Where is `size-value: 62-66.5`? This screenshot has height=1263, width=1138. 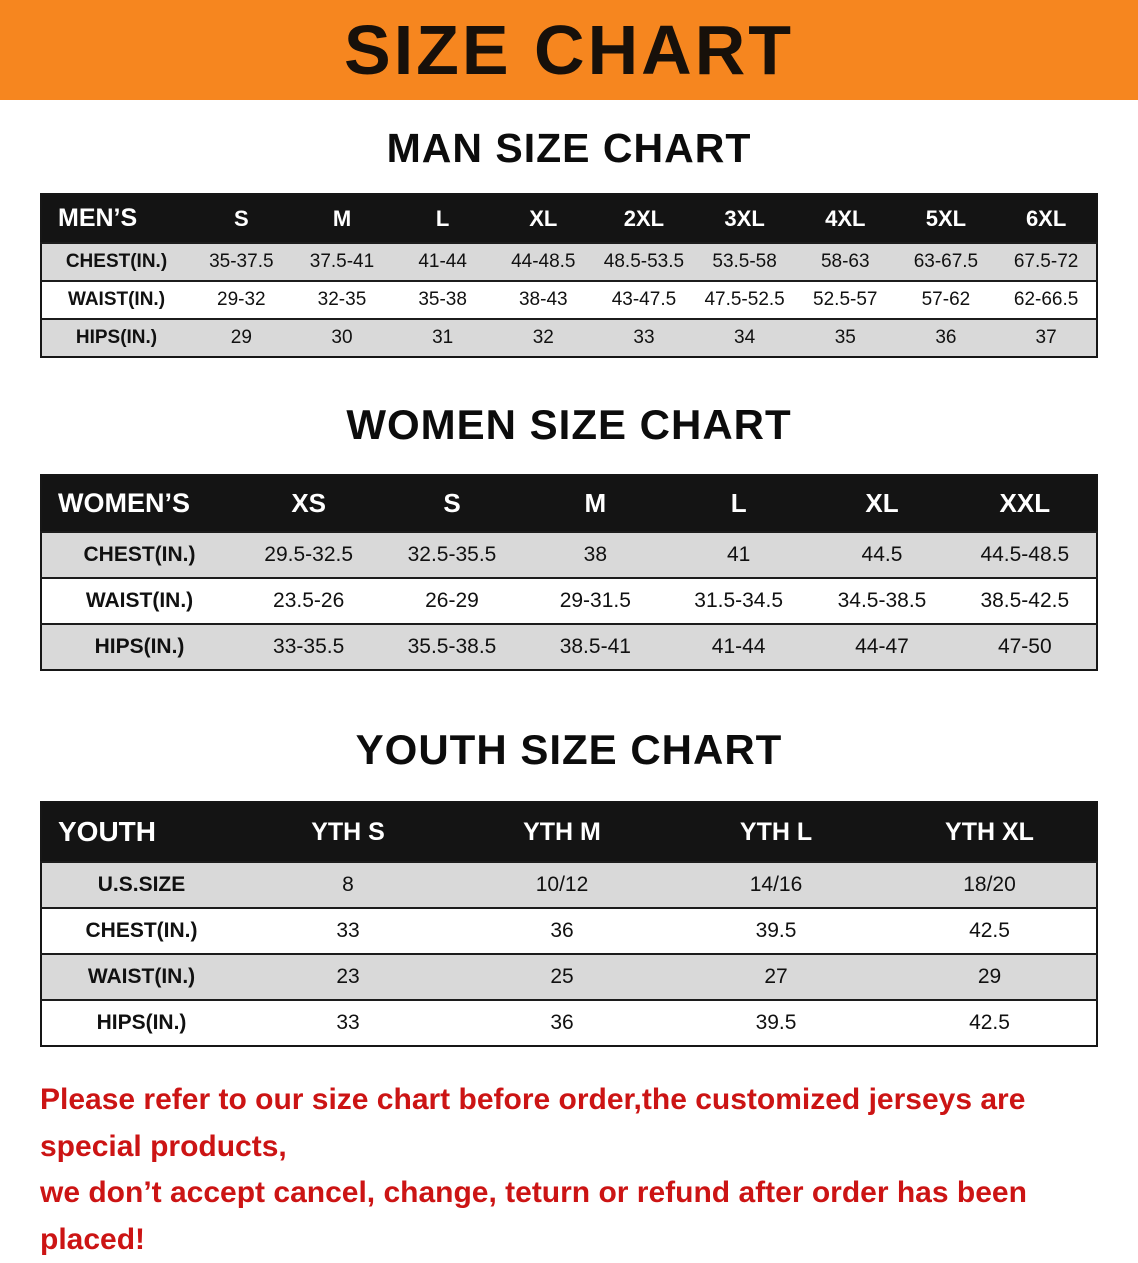
size-value: 62-66.5 is located at coordinates (1046, 299).